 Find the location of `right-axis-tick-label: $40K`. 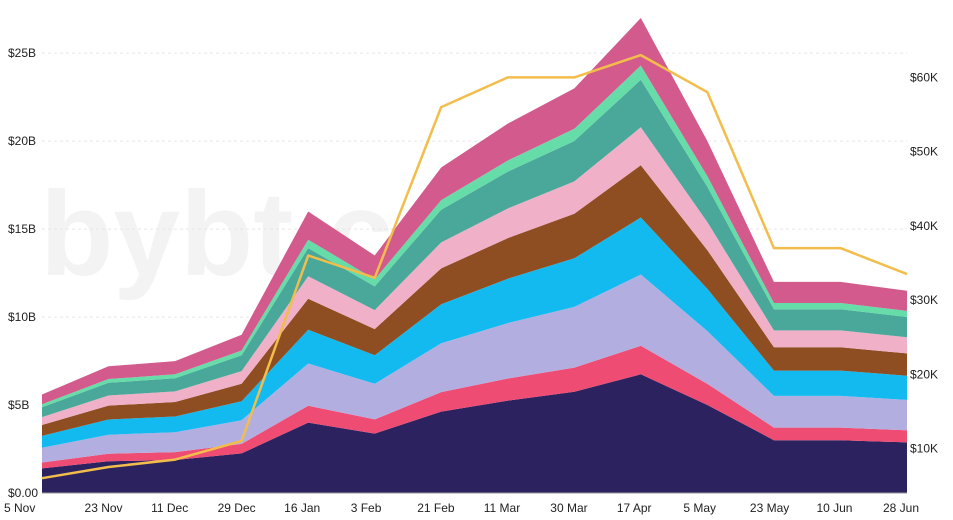

right-axis-tick-label: $40K is located at coordinates (924, 226).